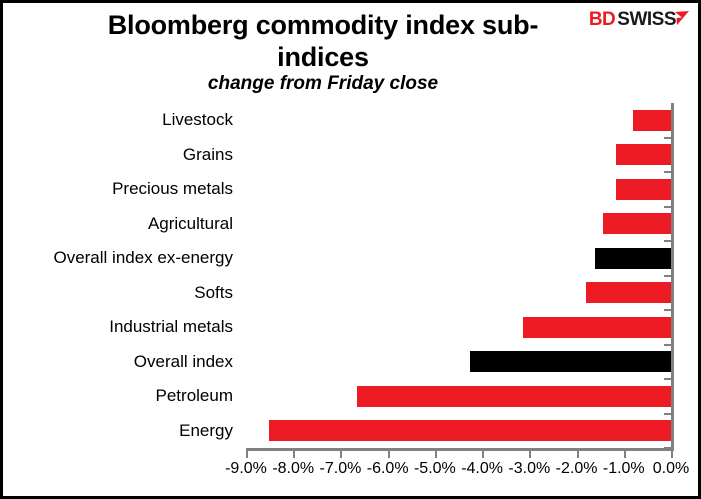 This screenshot has width=701, height=499. I want to click on value-axis-tick-label: -3.0%, so click(529, 468).